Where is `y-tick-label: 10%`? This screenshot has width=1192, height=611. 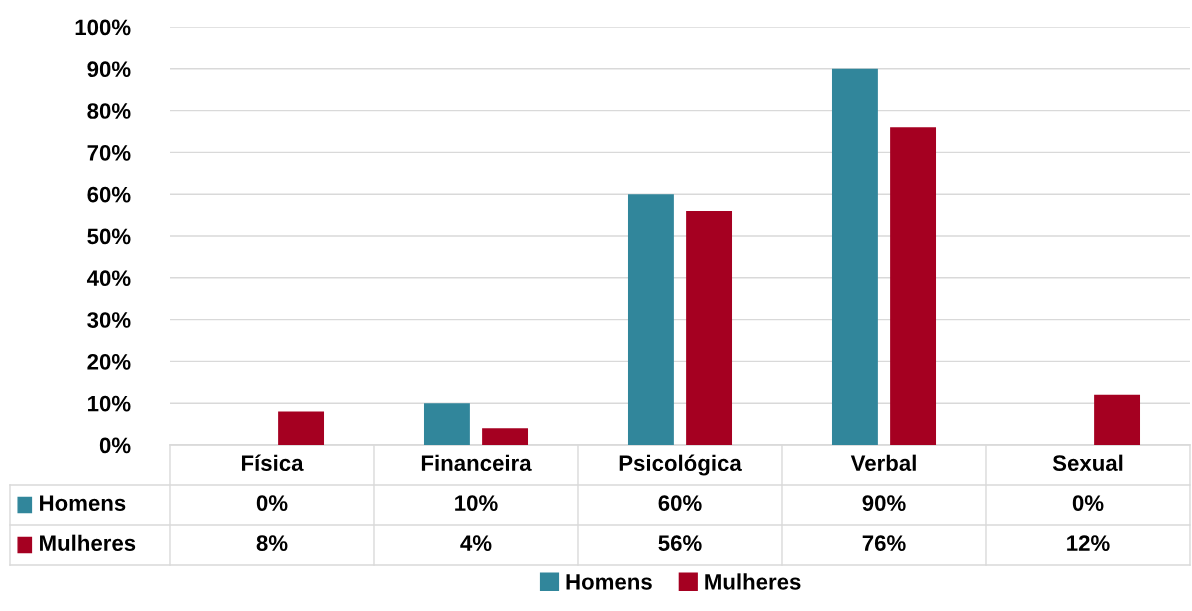
y-tick-label: 10% is located at coordinates (109, 403).